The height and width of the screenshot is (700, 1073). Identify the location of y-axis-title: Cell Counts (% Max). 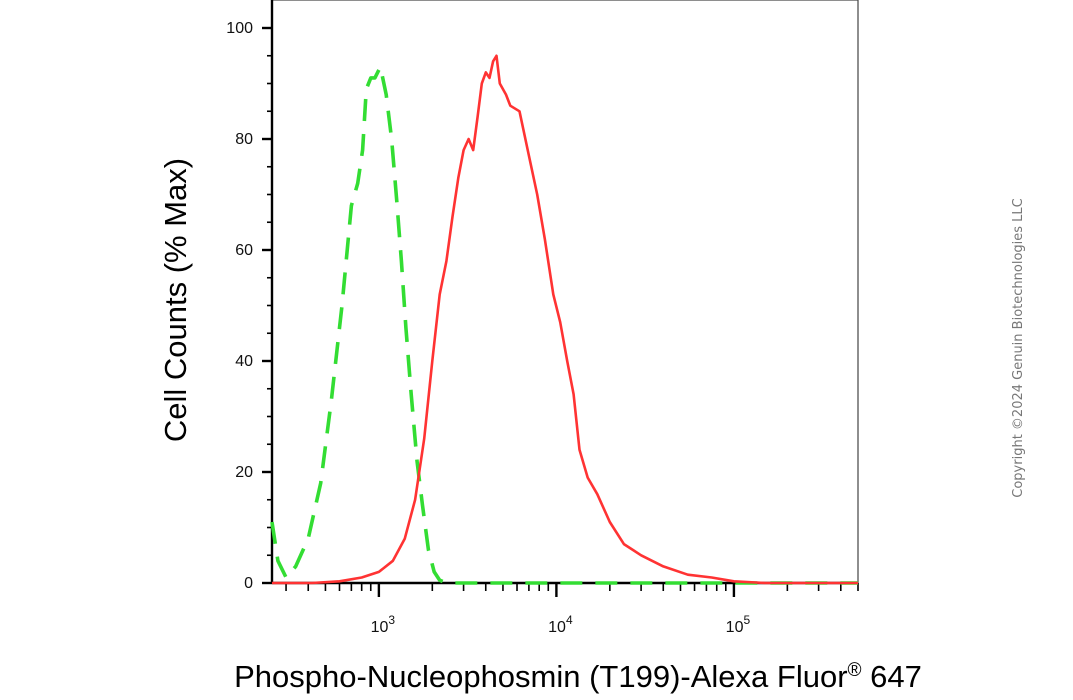
(175, 300).